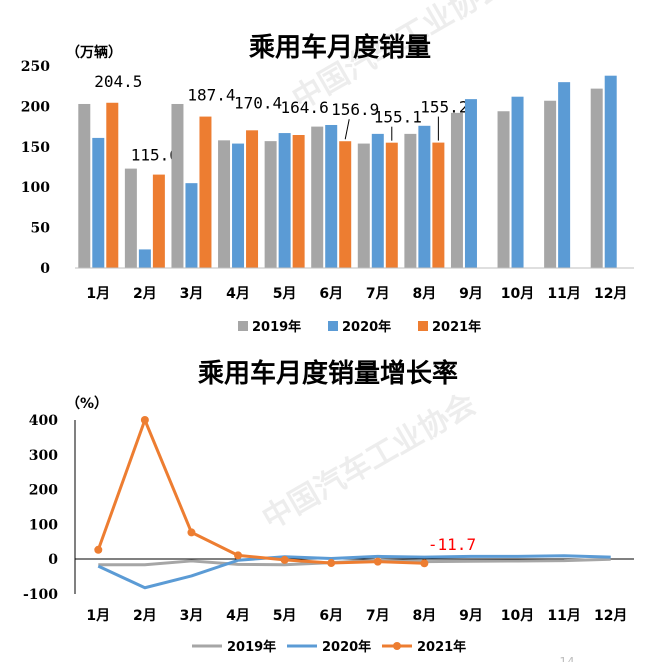 This screenshot has height=662, width=655. Describe the element at coordinates (260, 491) in the screenshot. I see `line-series-2021年` at that location.